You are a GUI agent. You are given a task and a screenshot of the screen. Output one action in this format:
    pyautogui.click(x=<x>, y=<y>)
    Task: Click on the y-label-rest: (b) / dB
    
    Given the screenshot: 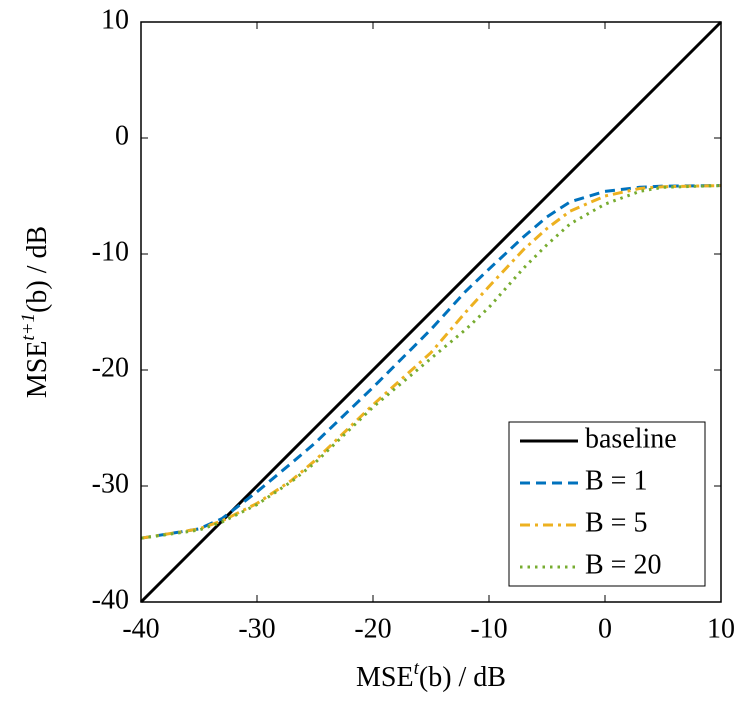 What is the action you would take?
    pyautogui.click(x=37, y=269)
    